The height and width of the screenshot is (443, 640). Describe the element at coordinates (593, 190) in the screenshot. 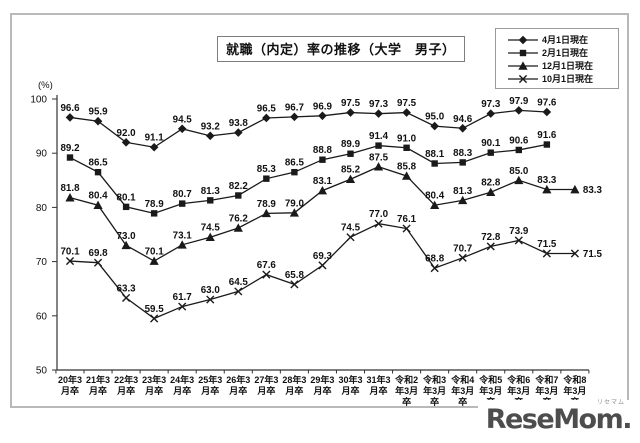

I see `data-point-label: 83.3` at that location.